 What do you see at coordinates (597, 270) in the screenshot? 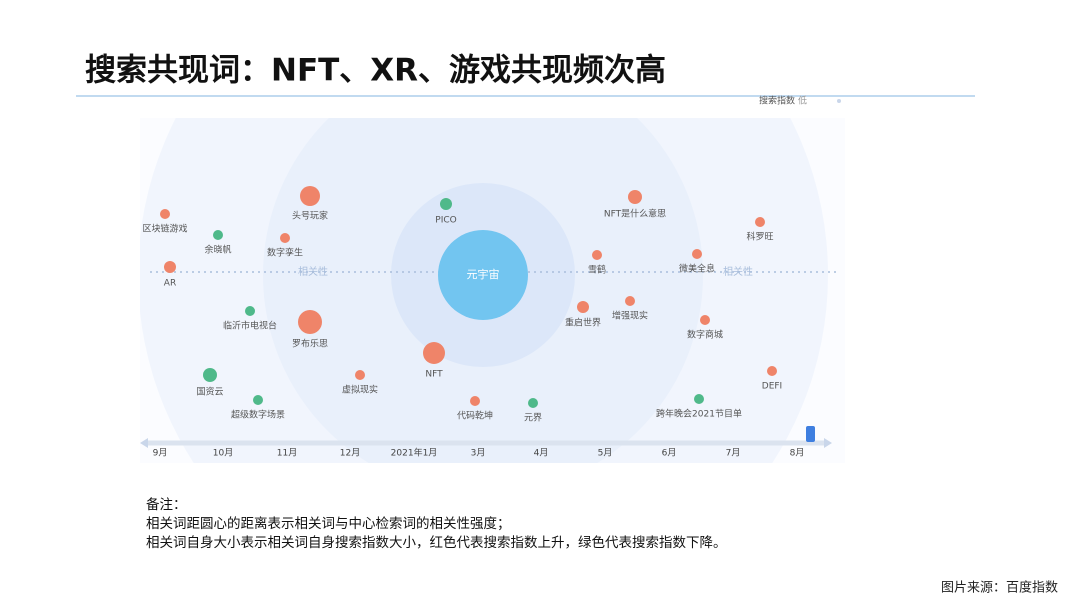
I see `word-label: 雪鹤` at bounding box center [597, 270].